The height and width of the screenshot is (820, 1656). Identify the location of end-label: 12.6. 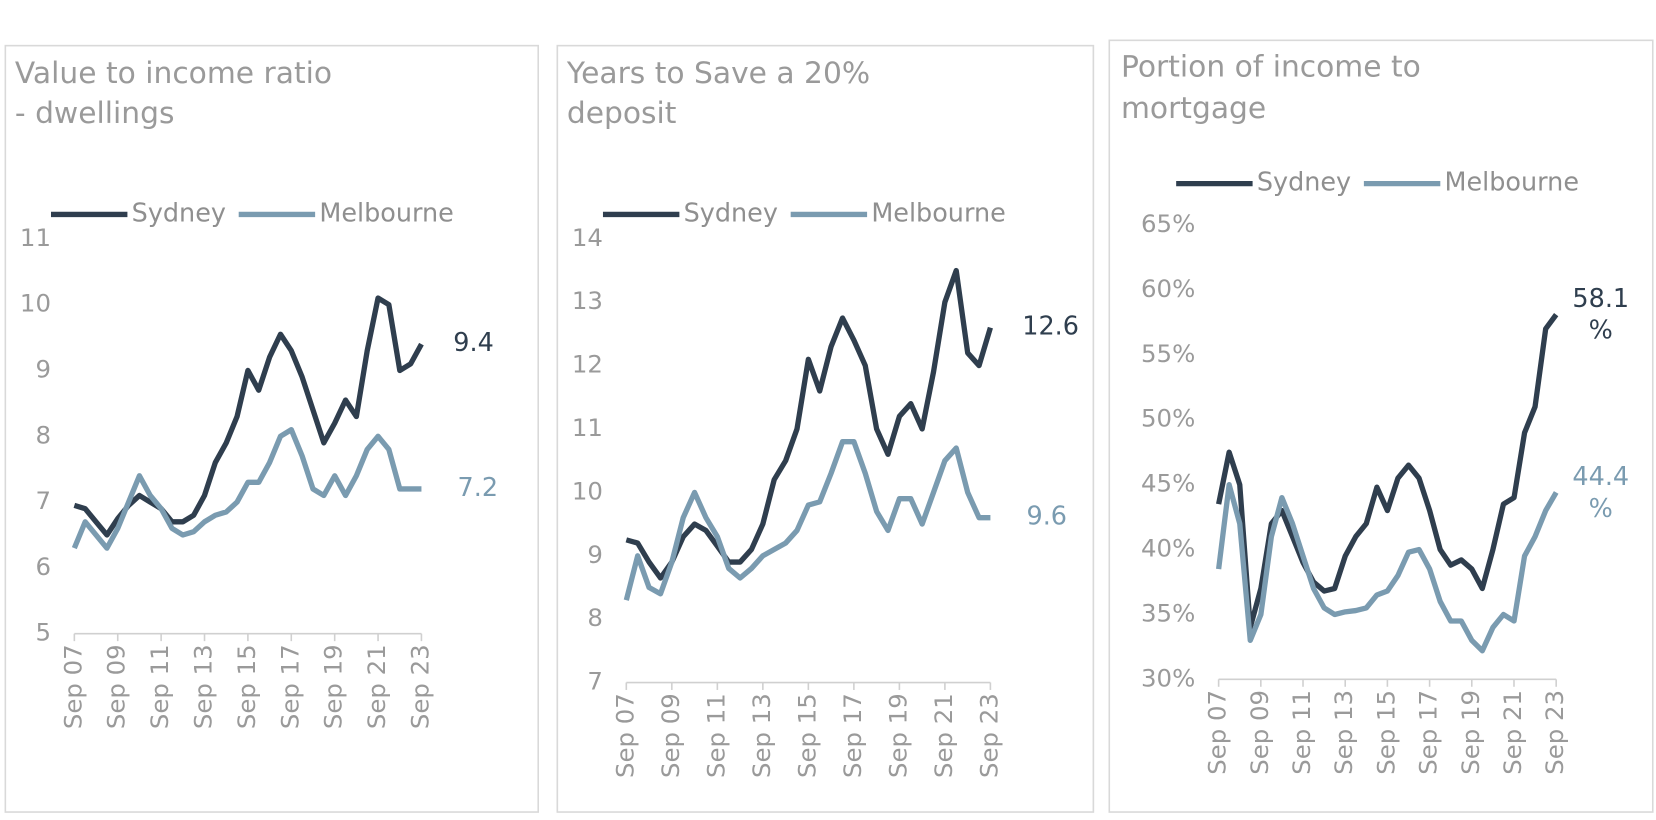
(1050, 327).